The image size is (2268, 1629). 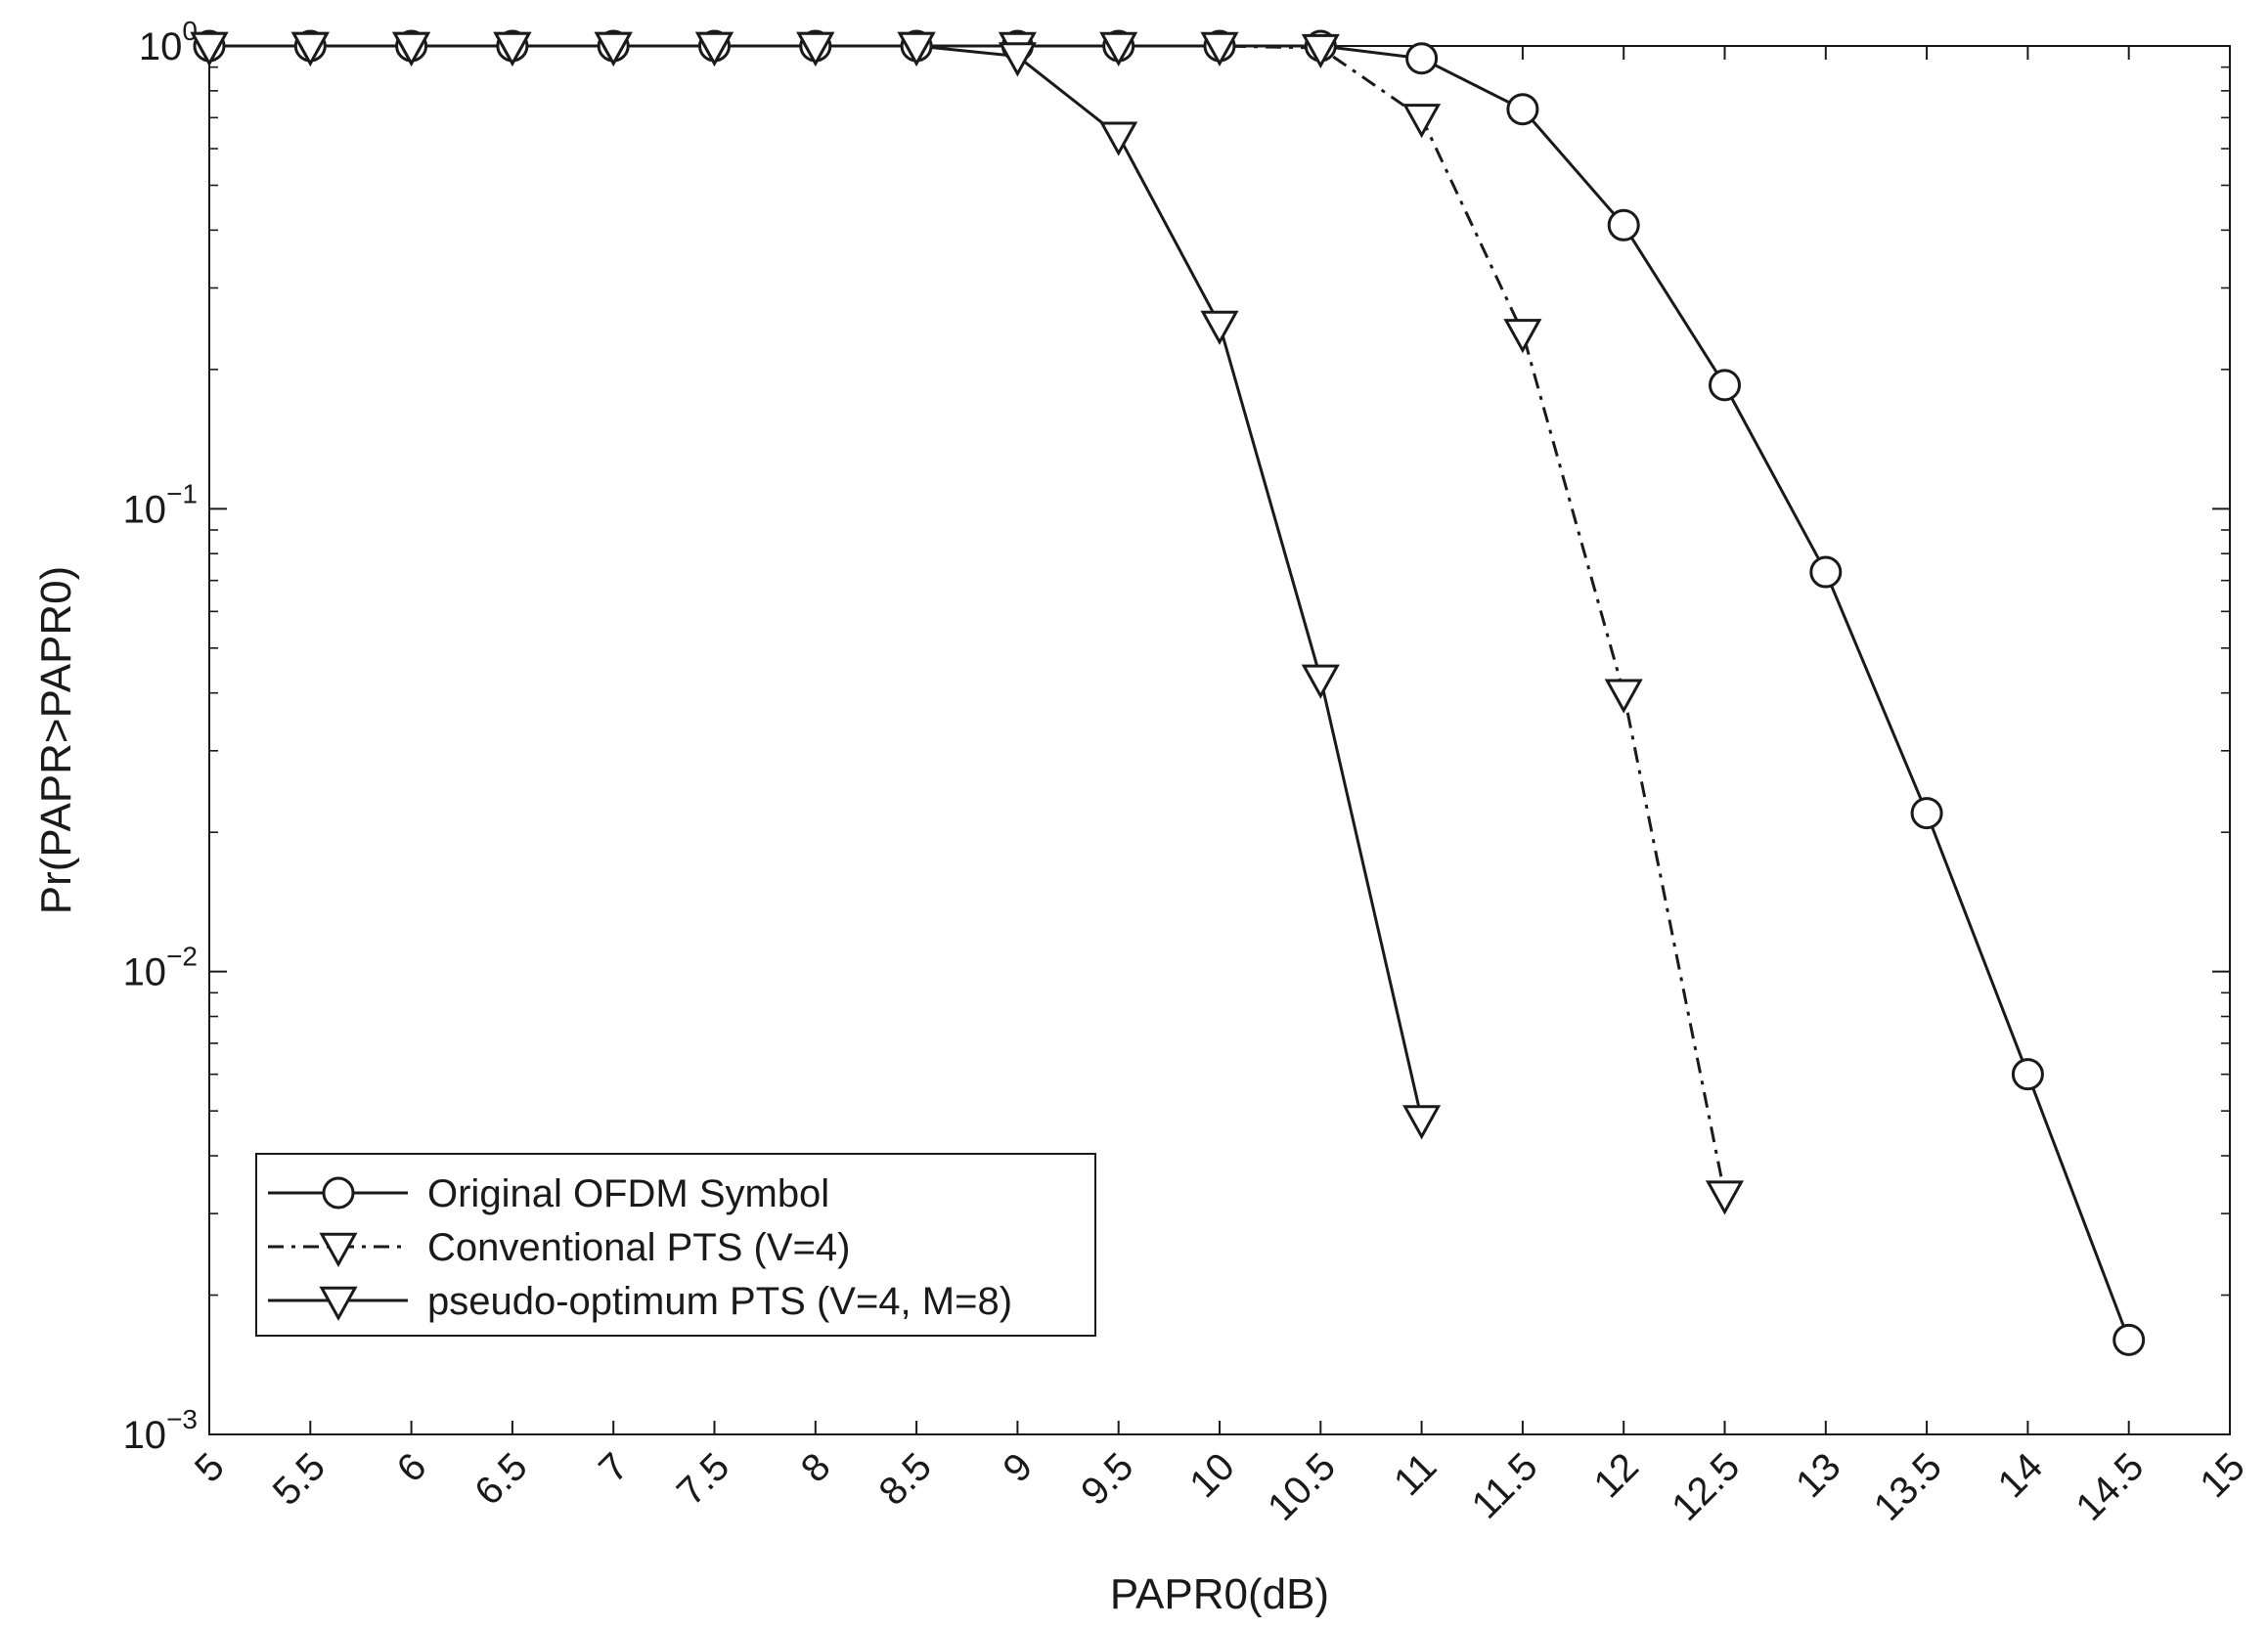 What do you see at coordinates (160, 1431) in the screenshot?
I see `y-tick-label: 10⁻³` at bounding box center [160, 1431].